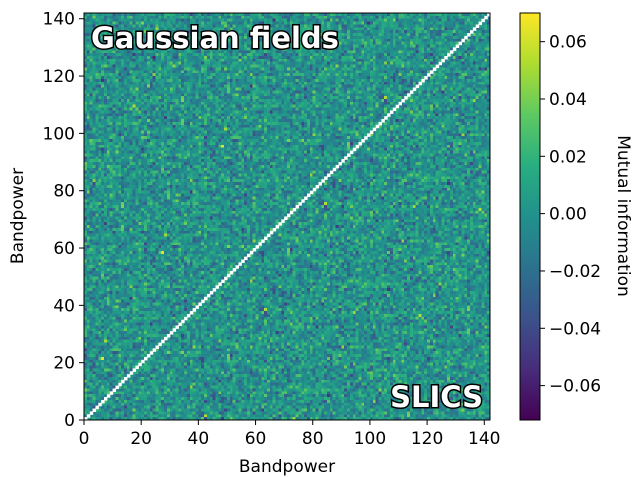 The image size is (635, 477). What do you see at coordinates (141, 439) in the screenshot?
I see `x-tick-label: 20` at bounding box center [141, 439].